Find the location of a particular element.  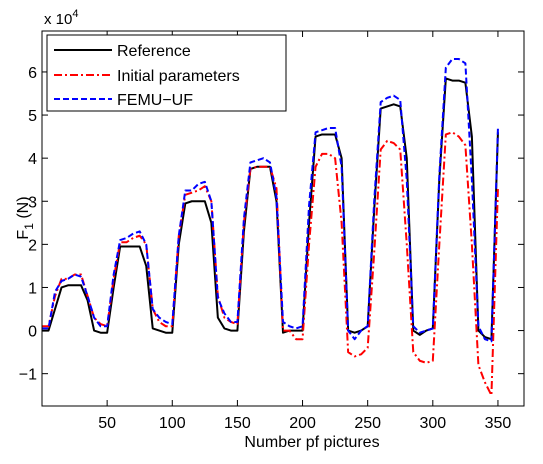

y-axis-multiplier-base: x 10 is located at coordinates (58, 19).